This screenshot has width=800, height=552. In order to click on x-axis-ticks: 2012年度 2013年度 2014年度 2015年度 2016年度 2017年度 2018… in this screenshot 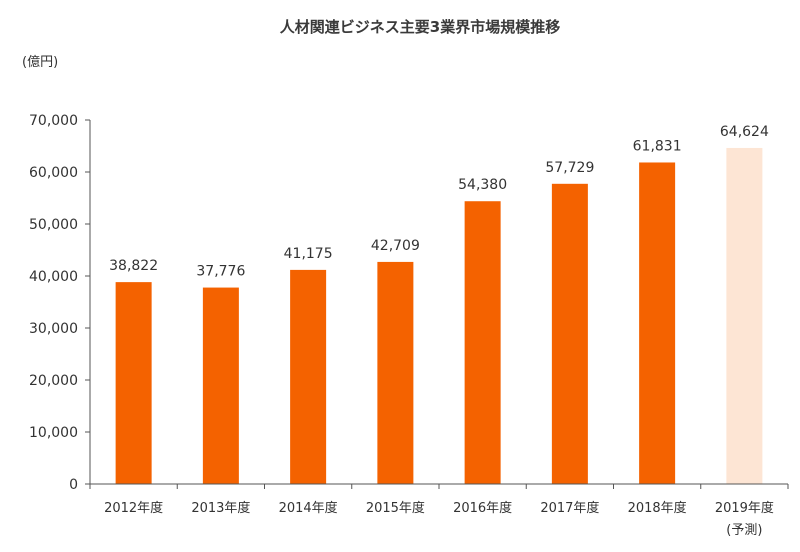, I will do `click(439, 511)`.